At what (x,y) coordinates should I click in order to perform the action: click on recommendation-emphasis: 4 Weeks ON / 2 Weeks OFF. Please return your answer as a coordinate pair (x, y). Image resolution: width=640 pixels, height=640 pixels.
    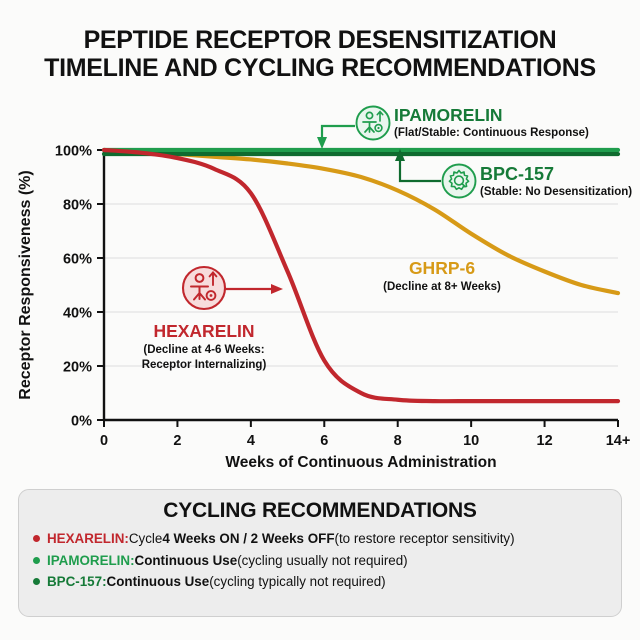
    Looking at the image, I should click on (248, 538).